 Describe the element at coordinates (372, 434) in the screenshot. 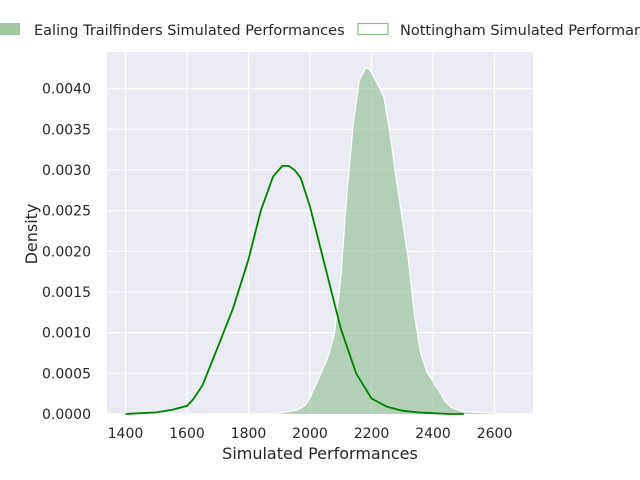

I see `x-tick-label: 2200` at that location.